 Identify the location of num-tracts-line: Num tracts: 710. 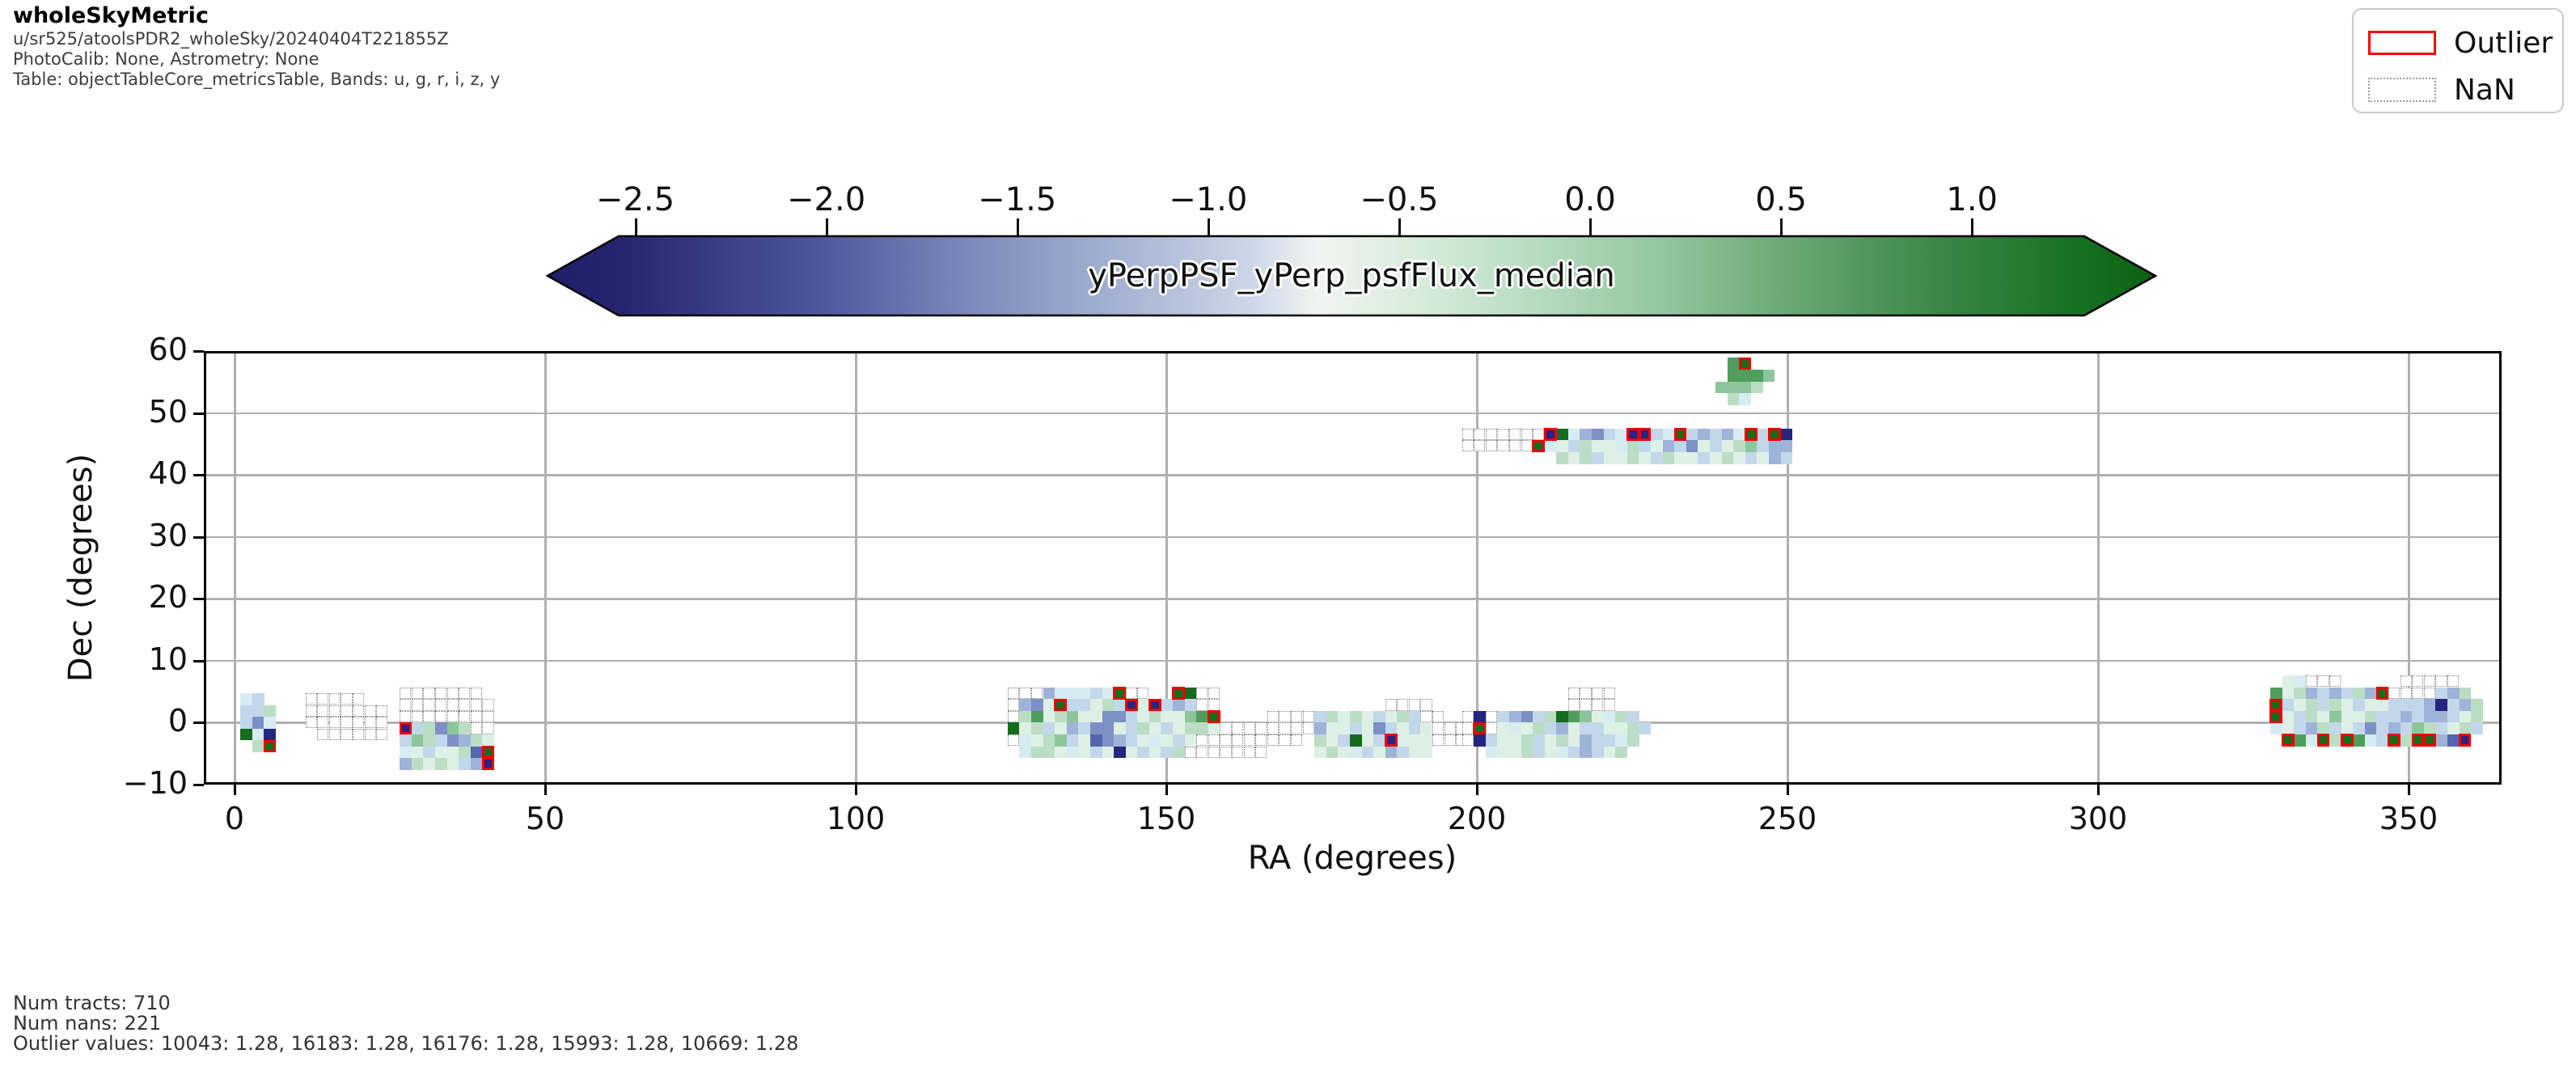
(92, 1003).